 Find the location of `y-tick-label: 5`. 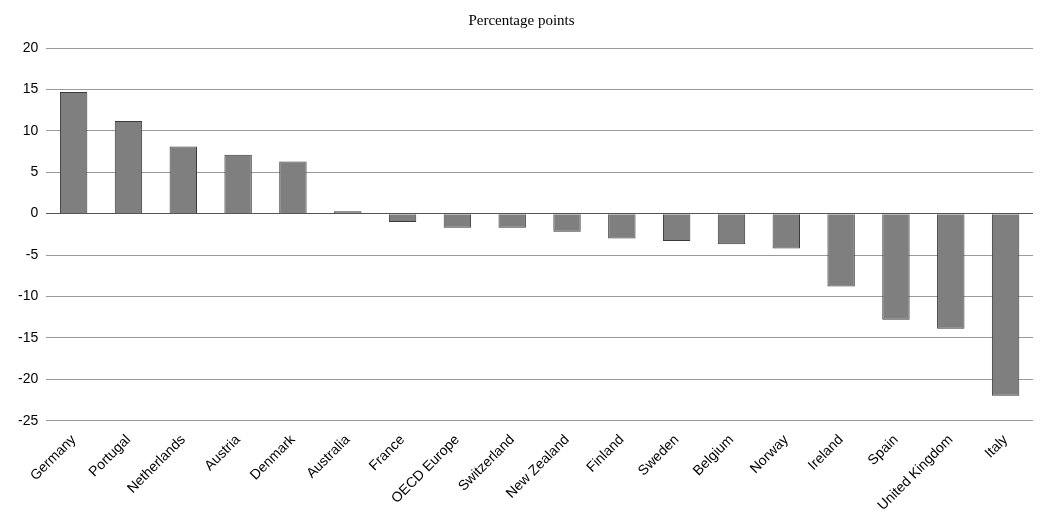

y-tick-label: 5 is located at coordinates (34, 171).